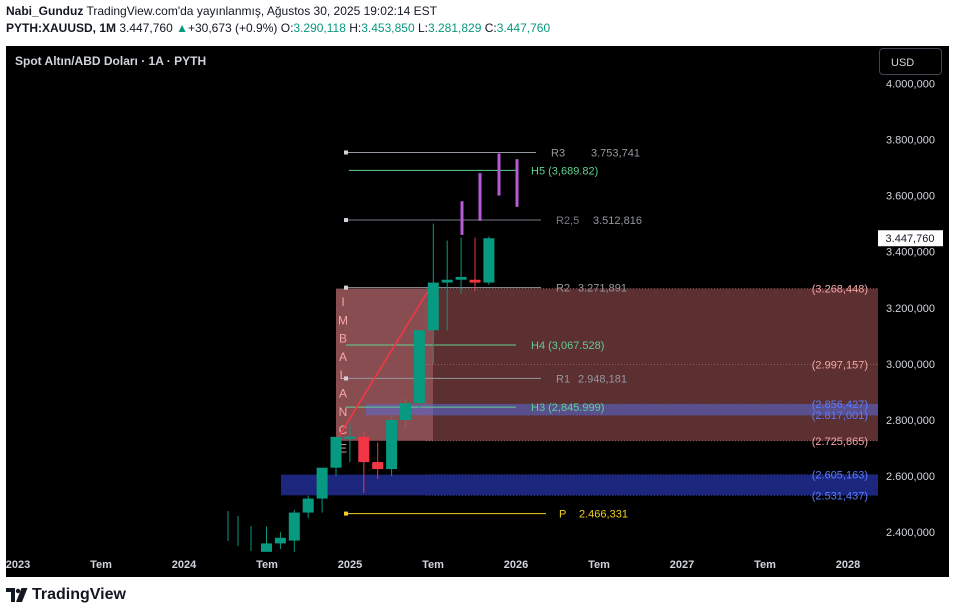 The height and width of the screenshot is (615, 956). I want to click on open-value: 3.290,118, so click(319, 28).